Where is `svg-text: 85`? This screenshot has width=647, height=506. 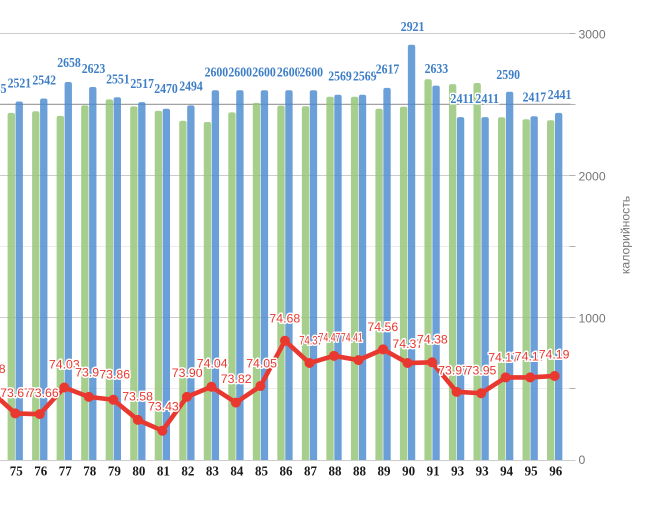
svg-text: 85 is located at coordinates (261, 470).